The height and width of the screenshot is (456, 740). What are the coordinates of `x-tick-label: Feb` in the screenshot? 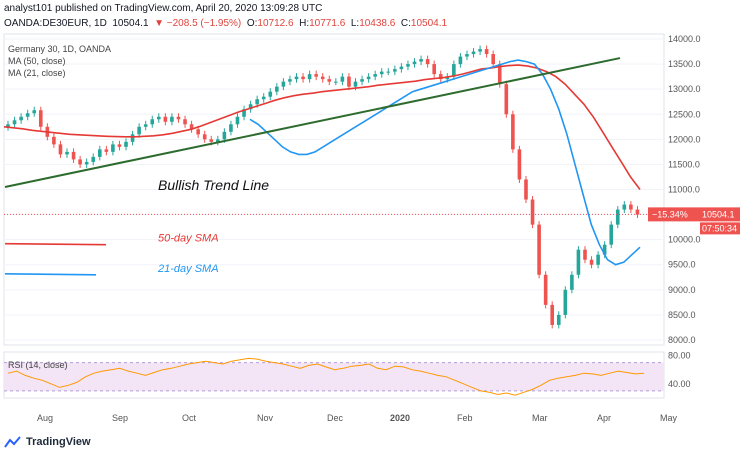 It's located at (465, 418).